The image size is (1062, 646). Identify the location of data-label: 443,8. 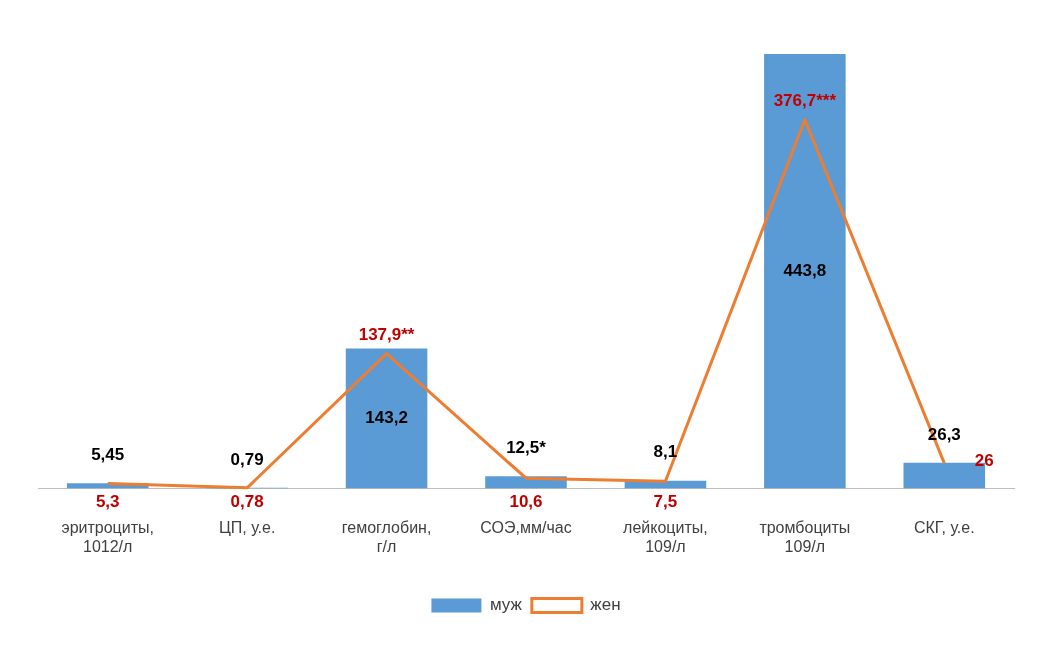
(805, 271).